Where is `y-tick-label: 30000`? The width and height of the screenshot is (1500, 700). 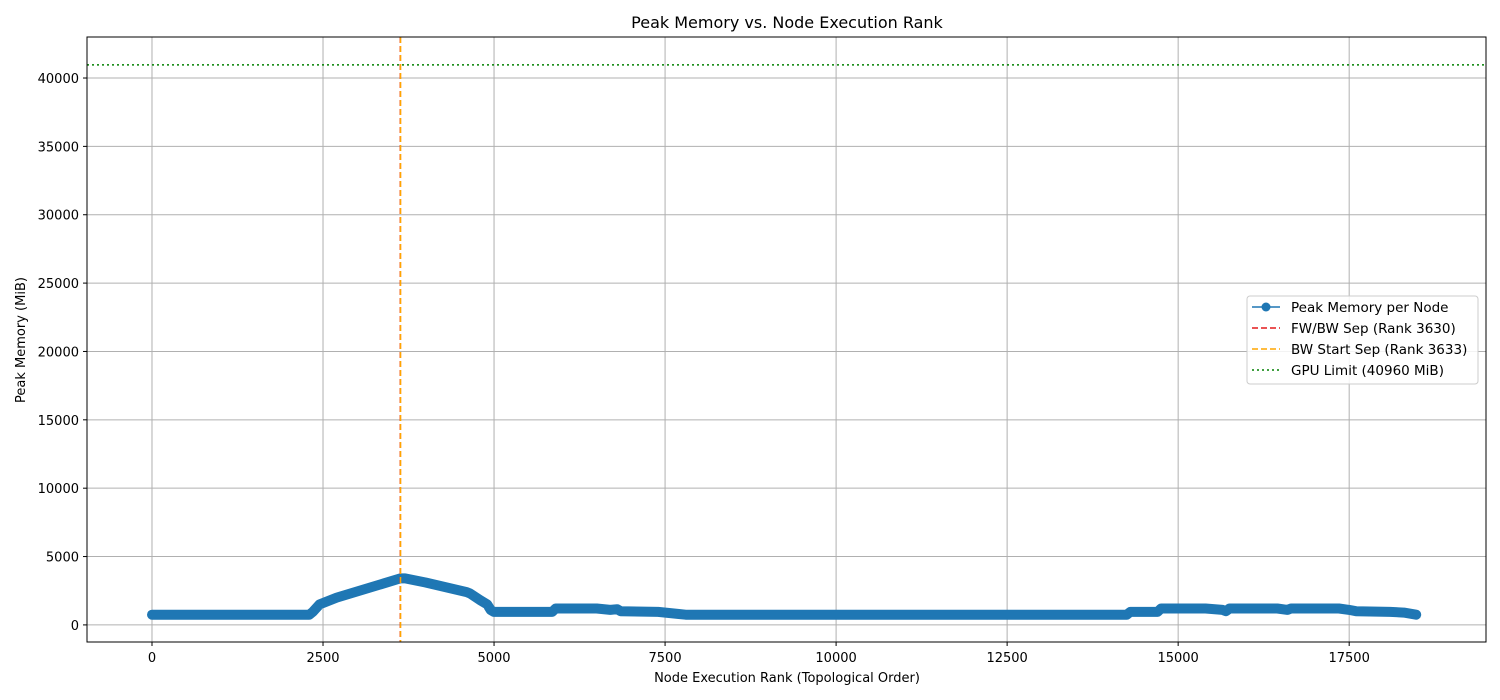 y-tick-label: 30000 is located at coordinates (58, 216).